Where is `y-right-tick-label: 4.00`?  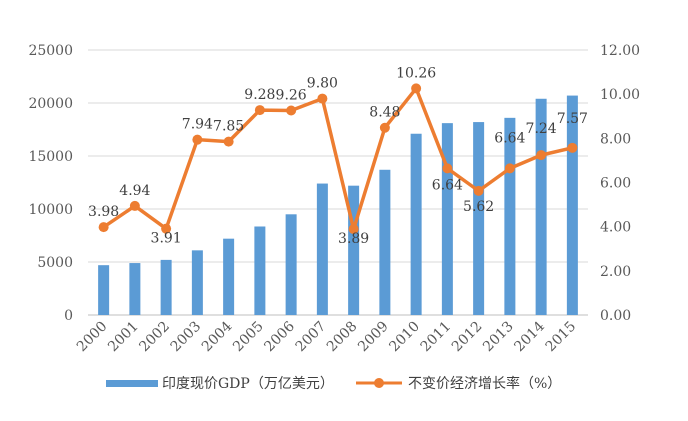 y-right-tick-label: 4.00 is located at coordinates (615, 228).